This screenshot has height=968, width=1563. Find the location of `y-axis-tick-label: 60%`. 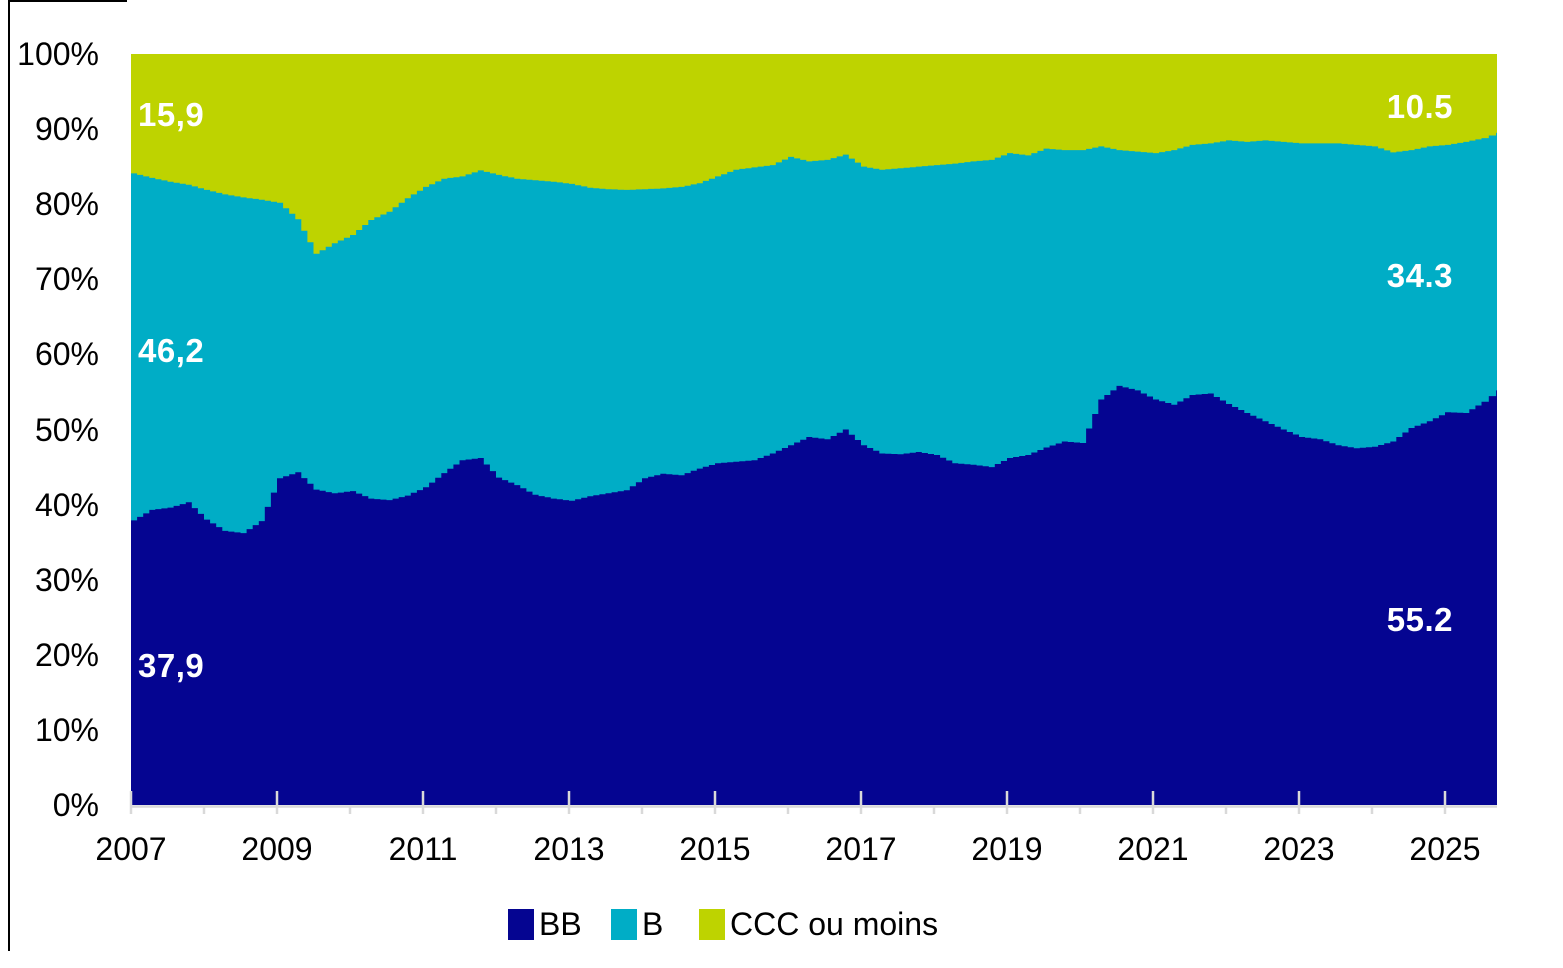

y-axis-tick-label: 60% is located at coordinates (66, 354).